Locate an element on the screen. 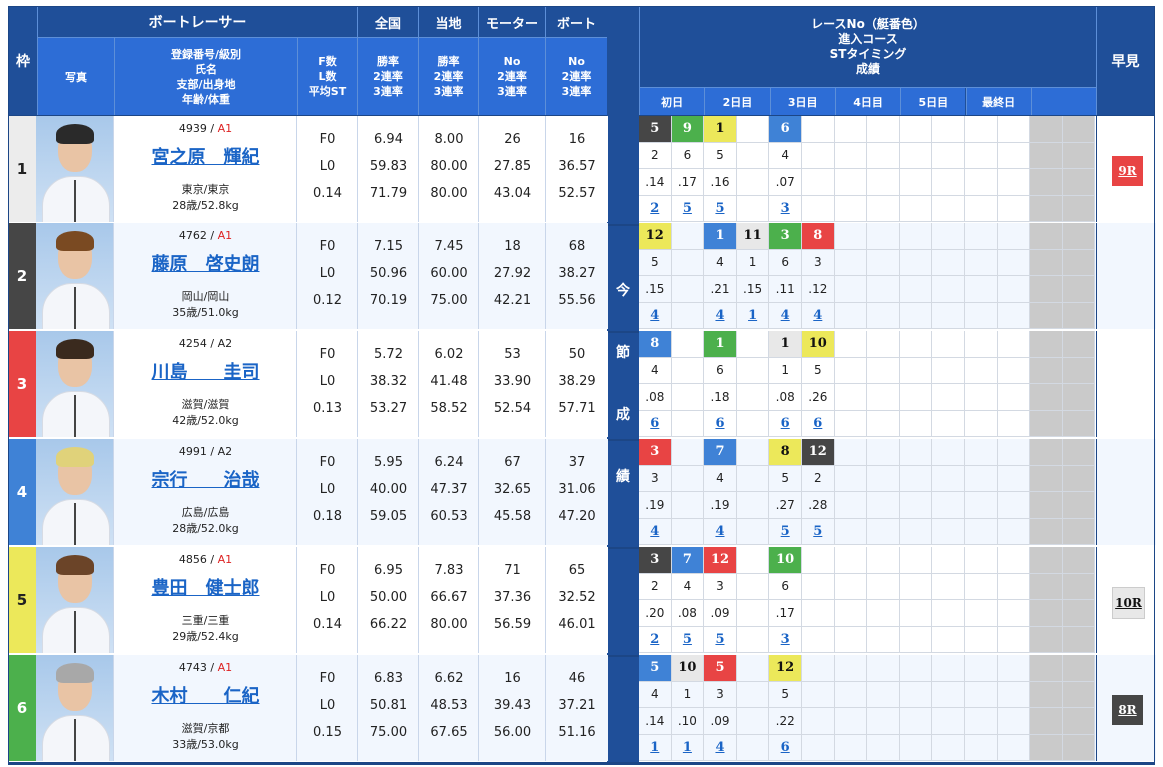  header-motor: モーター is located at coordinates (511, 22).